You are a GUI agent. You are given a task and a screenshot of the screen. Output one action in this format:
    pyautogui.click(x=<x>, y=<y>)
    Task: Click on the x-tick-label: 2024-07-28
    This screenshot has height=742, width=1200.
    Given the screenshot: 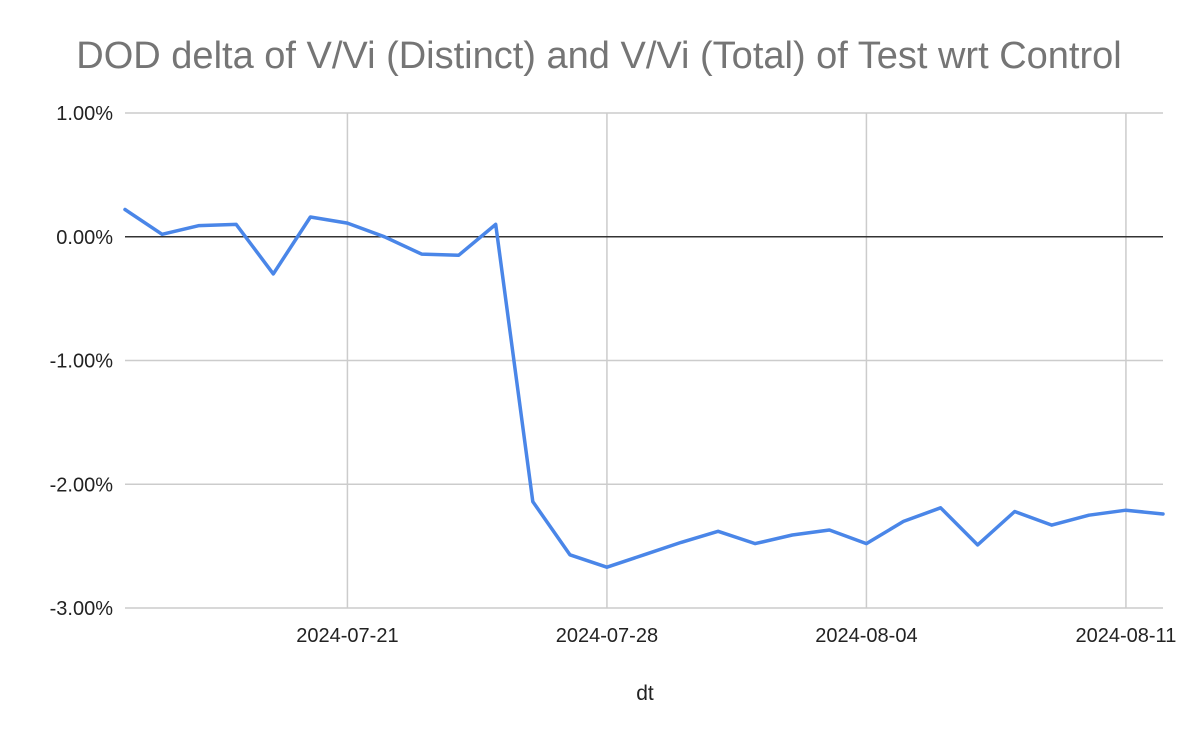 What is the action you would take?
    pyautogui.click(x=607, y=636)
    